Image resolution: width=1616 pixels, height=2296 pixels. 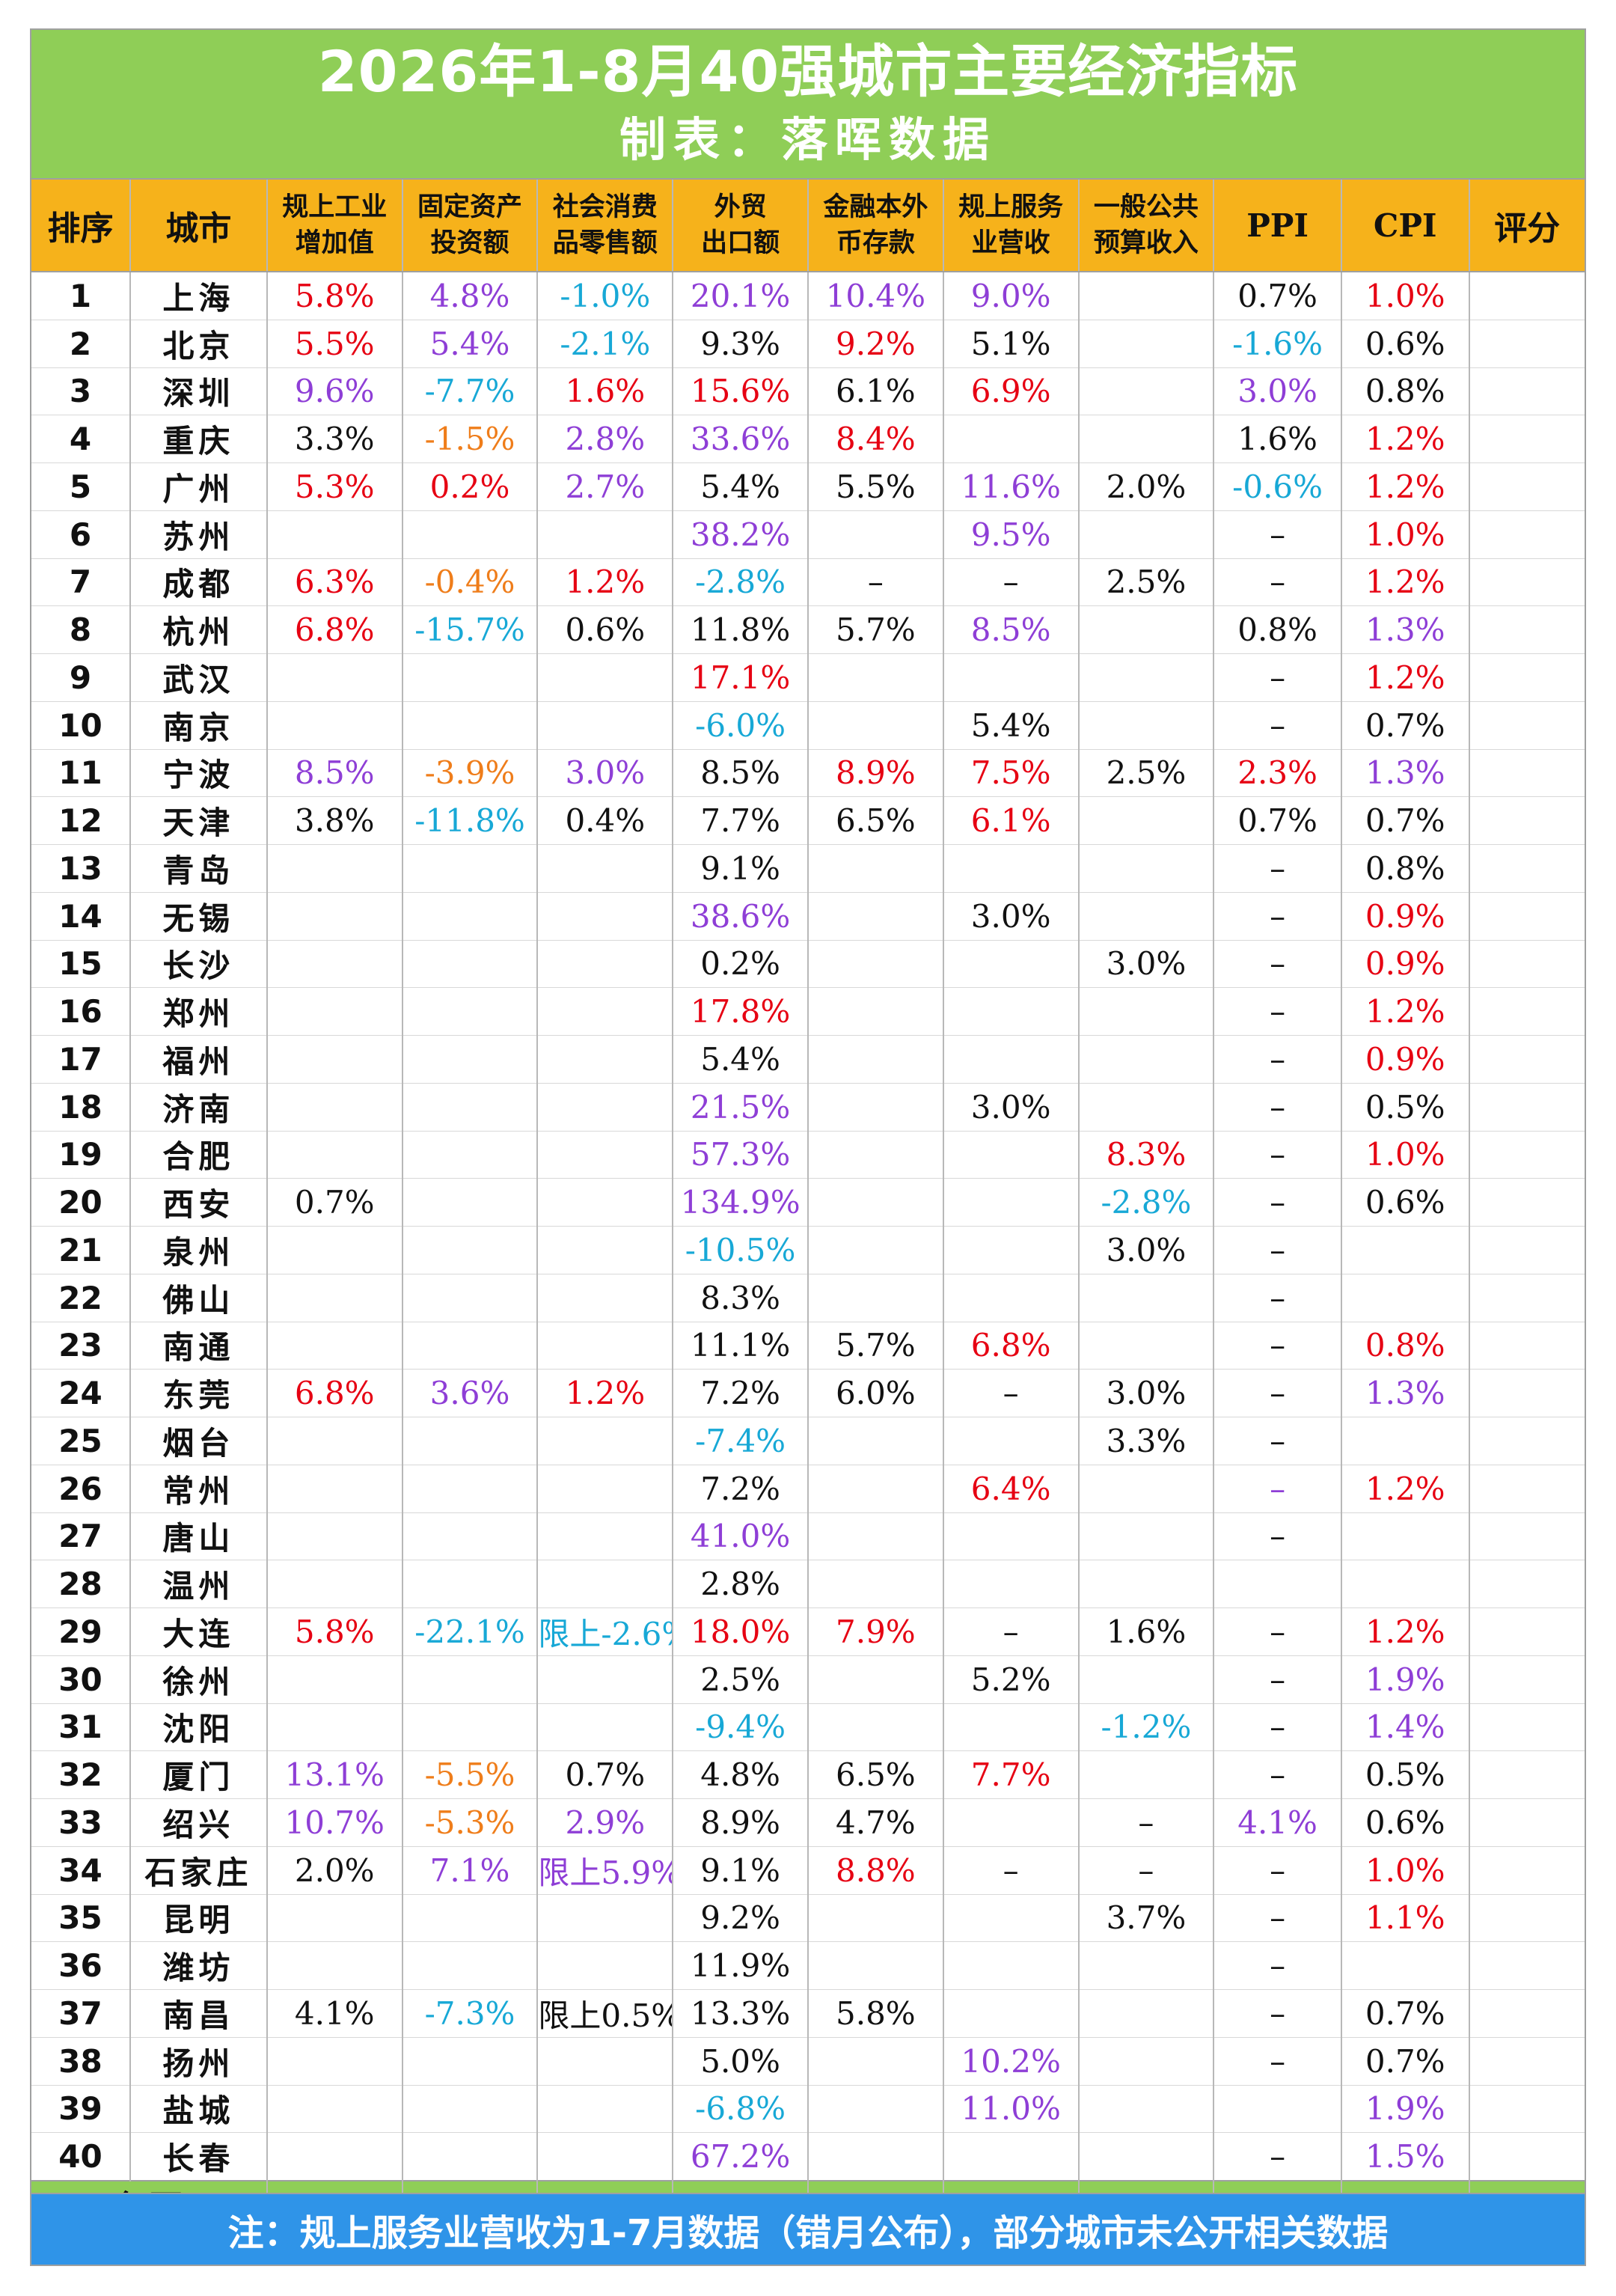 I want to click on value-cell-export: -6.8%, so click(x=741, y=2109).